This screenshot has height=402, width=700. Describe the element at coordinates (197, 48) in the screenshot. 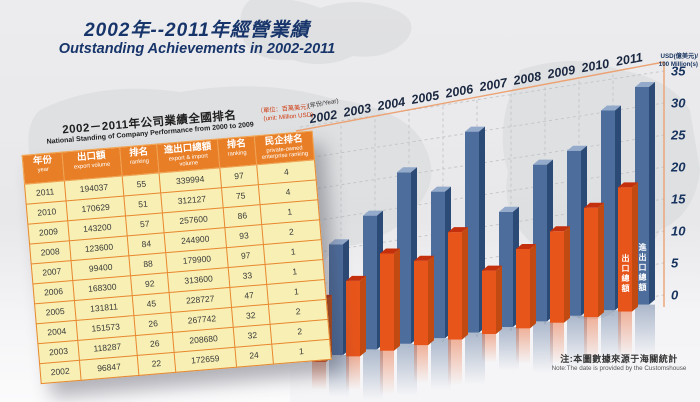

I see `slide-title-en: Outstanding Achievements in 2002-2011` at that location.